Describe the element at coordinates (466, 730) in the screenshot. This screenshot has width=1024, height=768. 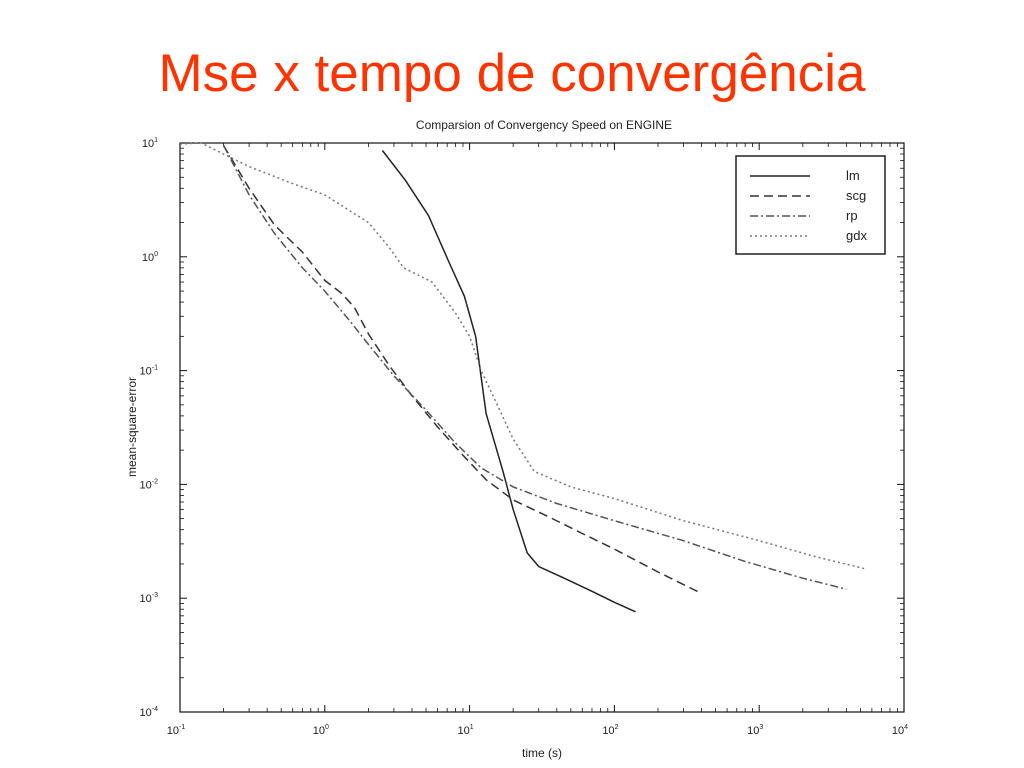
I see `x-tick-label: 10¹` at that location.